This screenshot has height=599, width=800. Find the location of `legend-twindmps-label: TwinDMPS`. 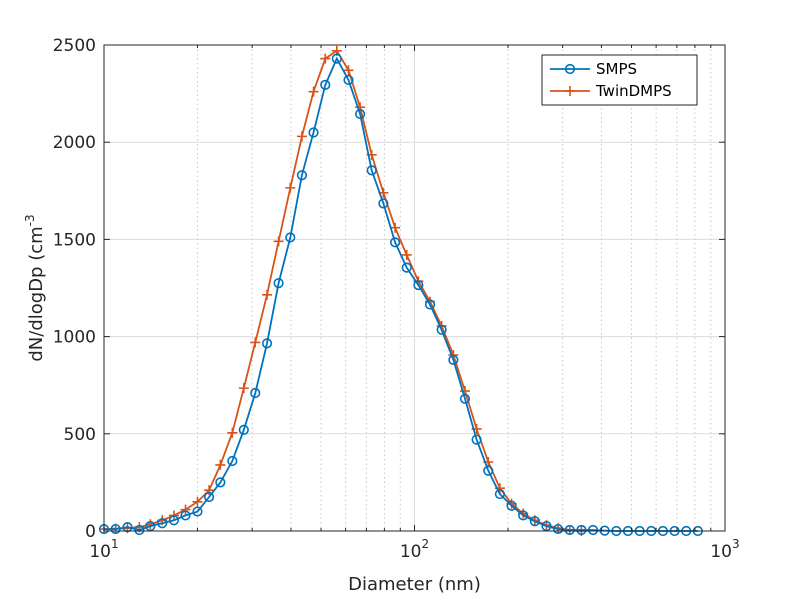

legend-twindmps-label: TwinDMPS is located at coordinates (633, 91).